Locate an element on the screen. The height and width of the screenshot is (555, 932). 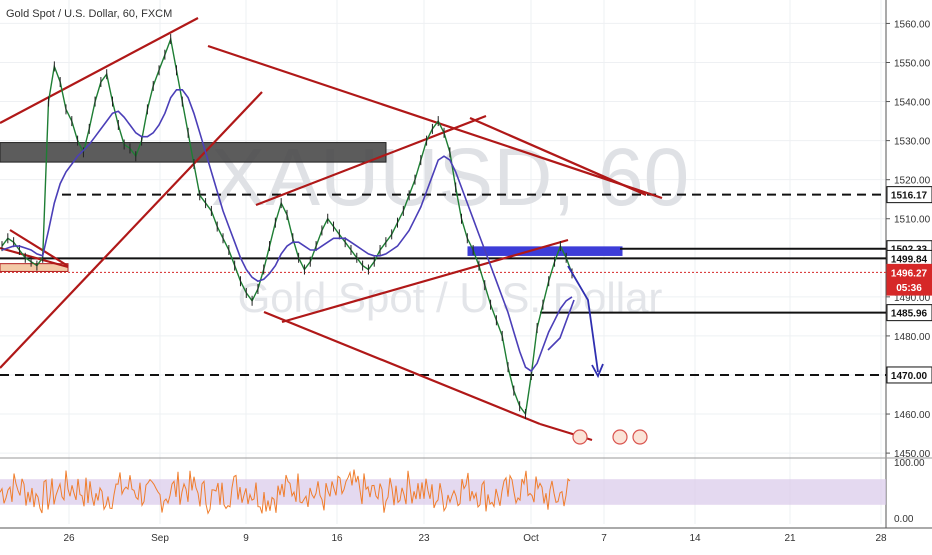
x-tick-label: 28 is located at coordinates (881, 538).